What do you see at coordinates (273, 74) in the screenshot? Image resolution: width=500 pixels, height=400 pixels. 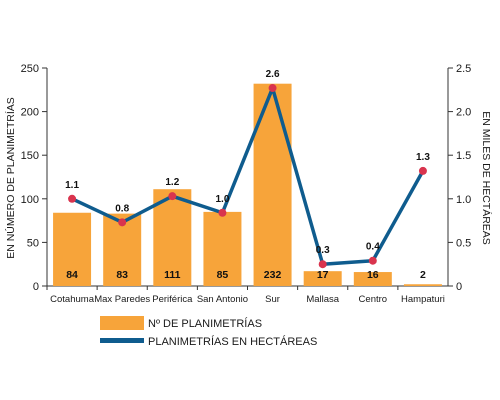 I see `line-value-label: 2.6` at bounding box center [273, 74].